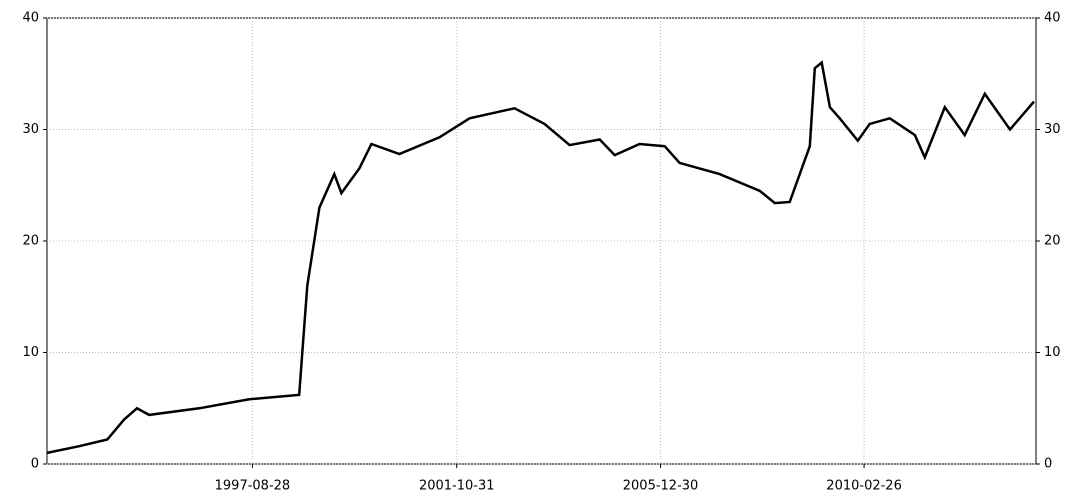 The width and height of the screenshot is (1074, 497). I want to click on y-tick-label: 10, so click(30, 352).